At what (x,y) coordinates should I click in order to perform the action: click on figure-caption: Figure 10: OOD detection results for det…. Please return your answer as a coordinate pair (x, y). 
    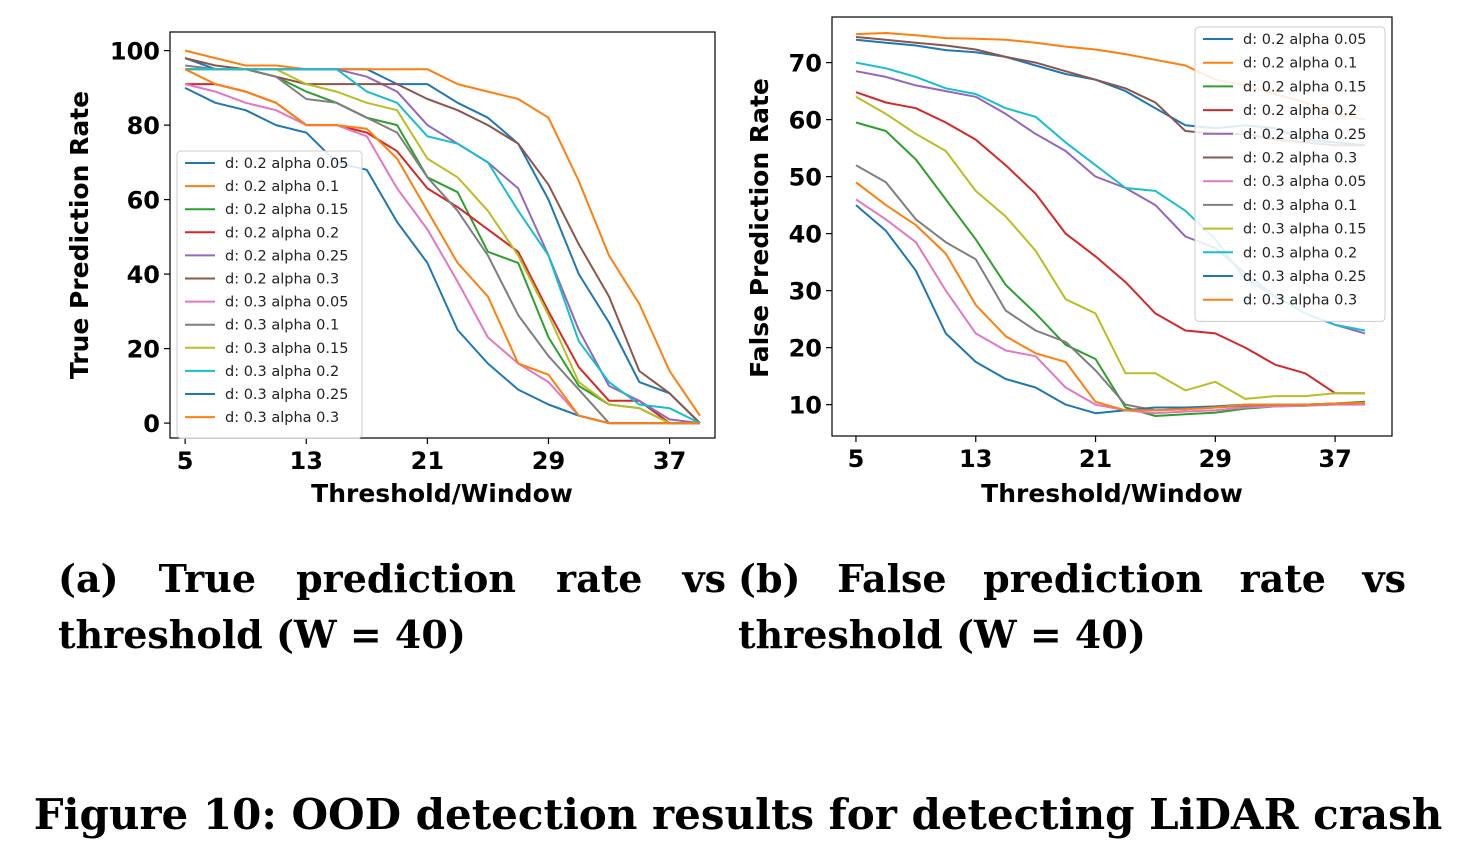
    Looking at the image, I should click on (738, 814).